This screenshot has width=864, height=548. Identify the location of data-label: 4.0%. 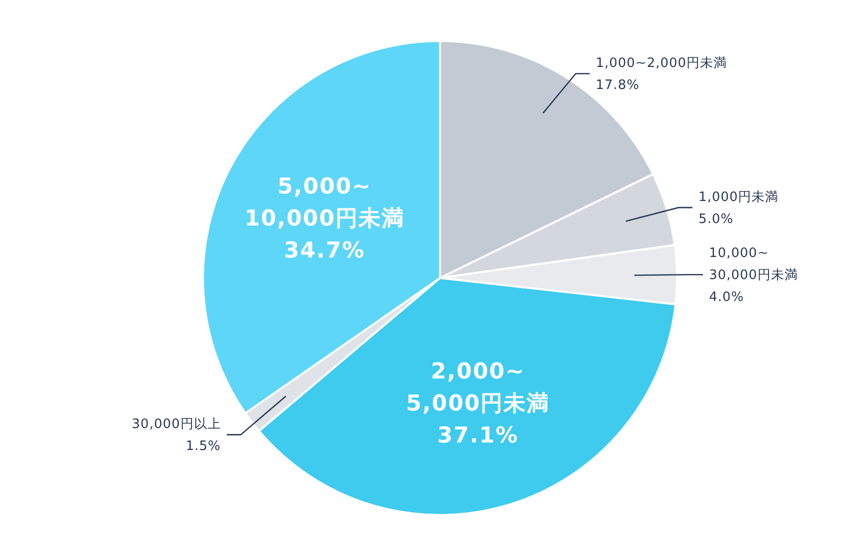
(726, 298).